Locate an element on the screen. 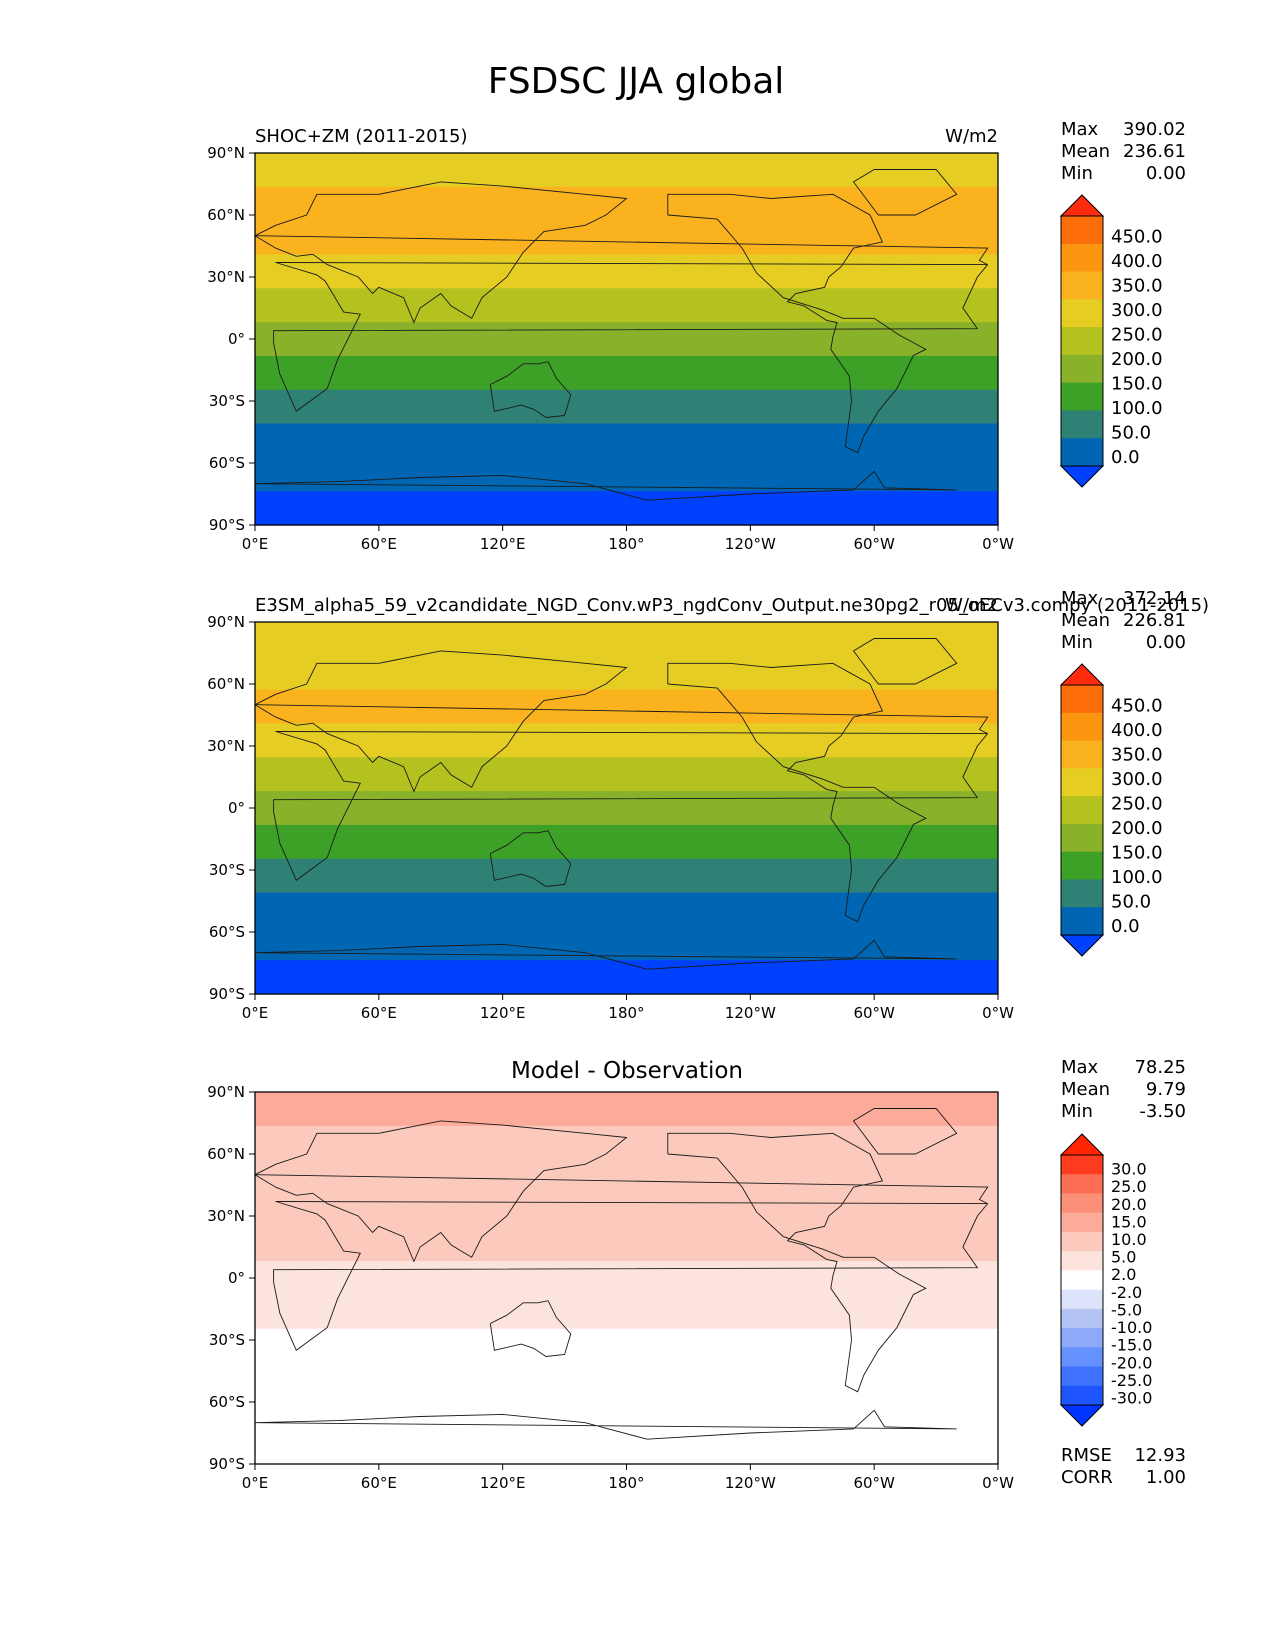 This screenshot has width=1275, height=1650. panel-3-colorbar-tick-label: 30.0 is located at coordinates (1129, 1169).